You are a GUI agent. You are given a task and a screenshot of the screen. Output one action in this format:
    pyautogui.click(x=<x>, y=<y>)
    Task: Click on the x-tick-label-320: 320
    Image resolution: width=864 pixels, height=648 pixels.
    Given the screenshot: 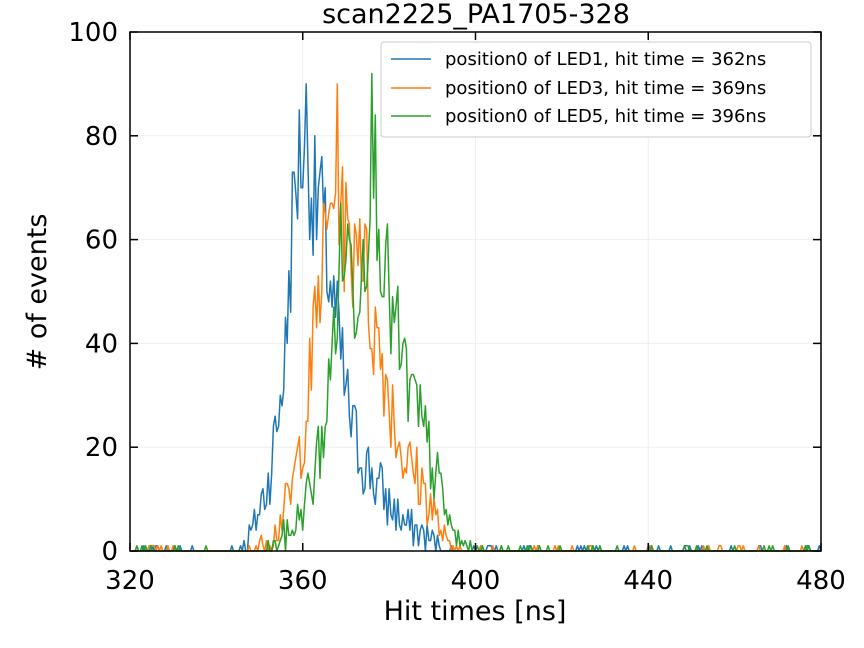 What is the action you would take?
    pyautogui.click(x=130, y=581)
    